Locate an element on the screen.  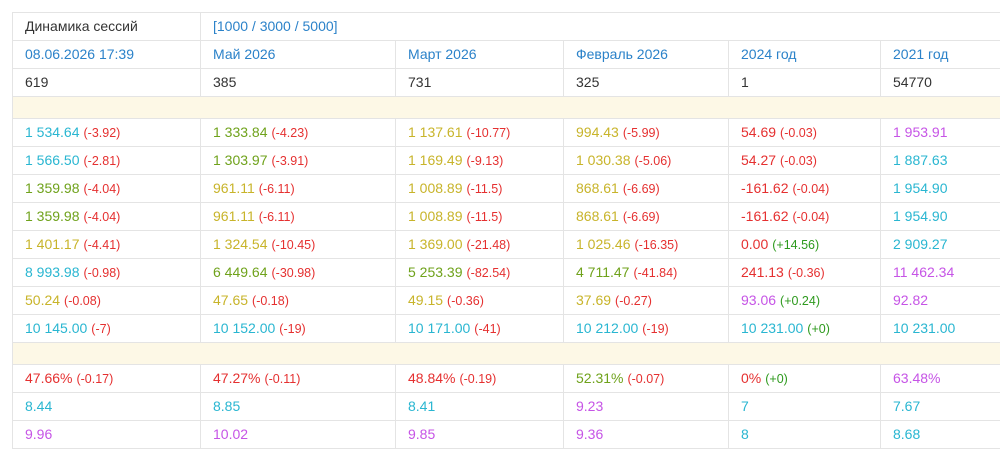
value: 1 169.49 is located at coordinates (435, 160).